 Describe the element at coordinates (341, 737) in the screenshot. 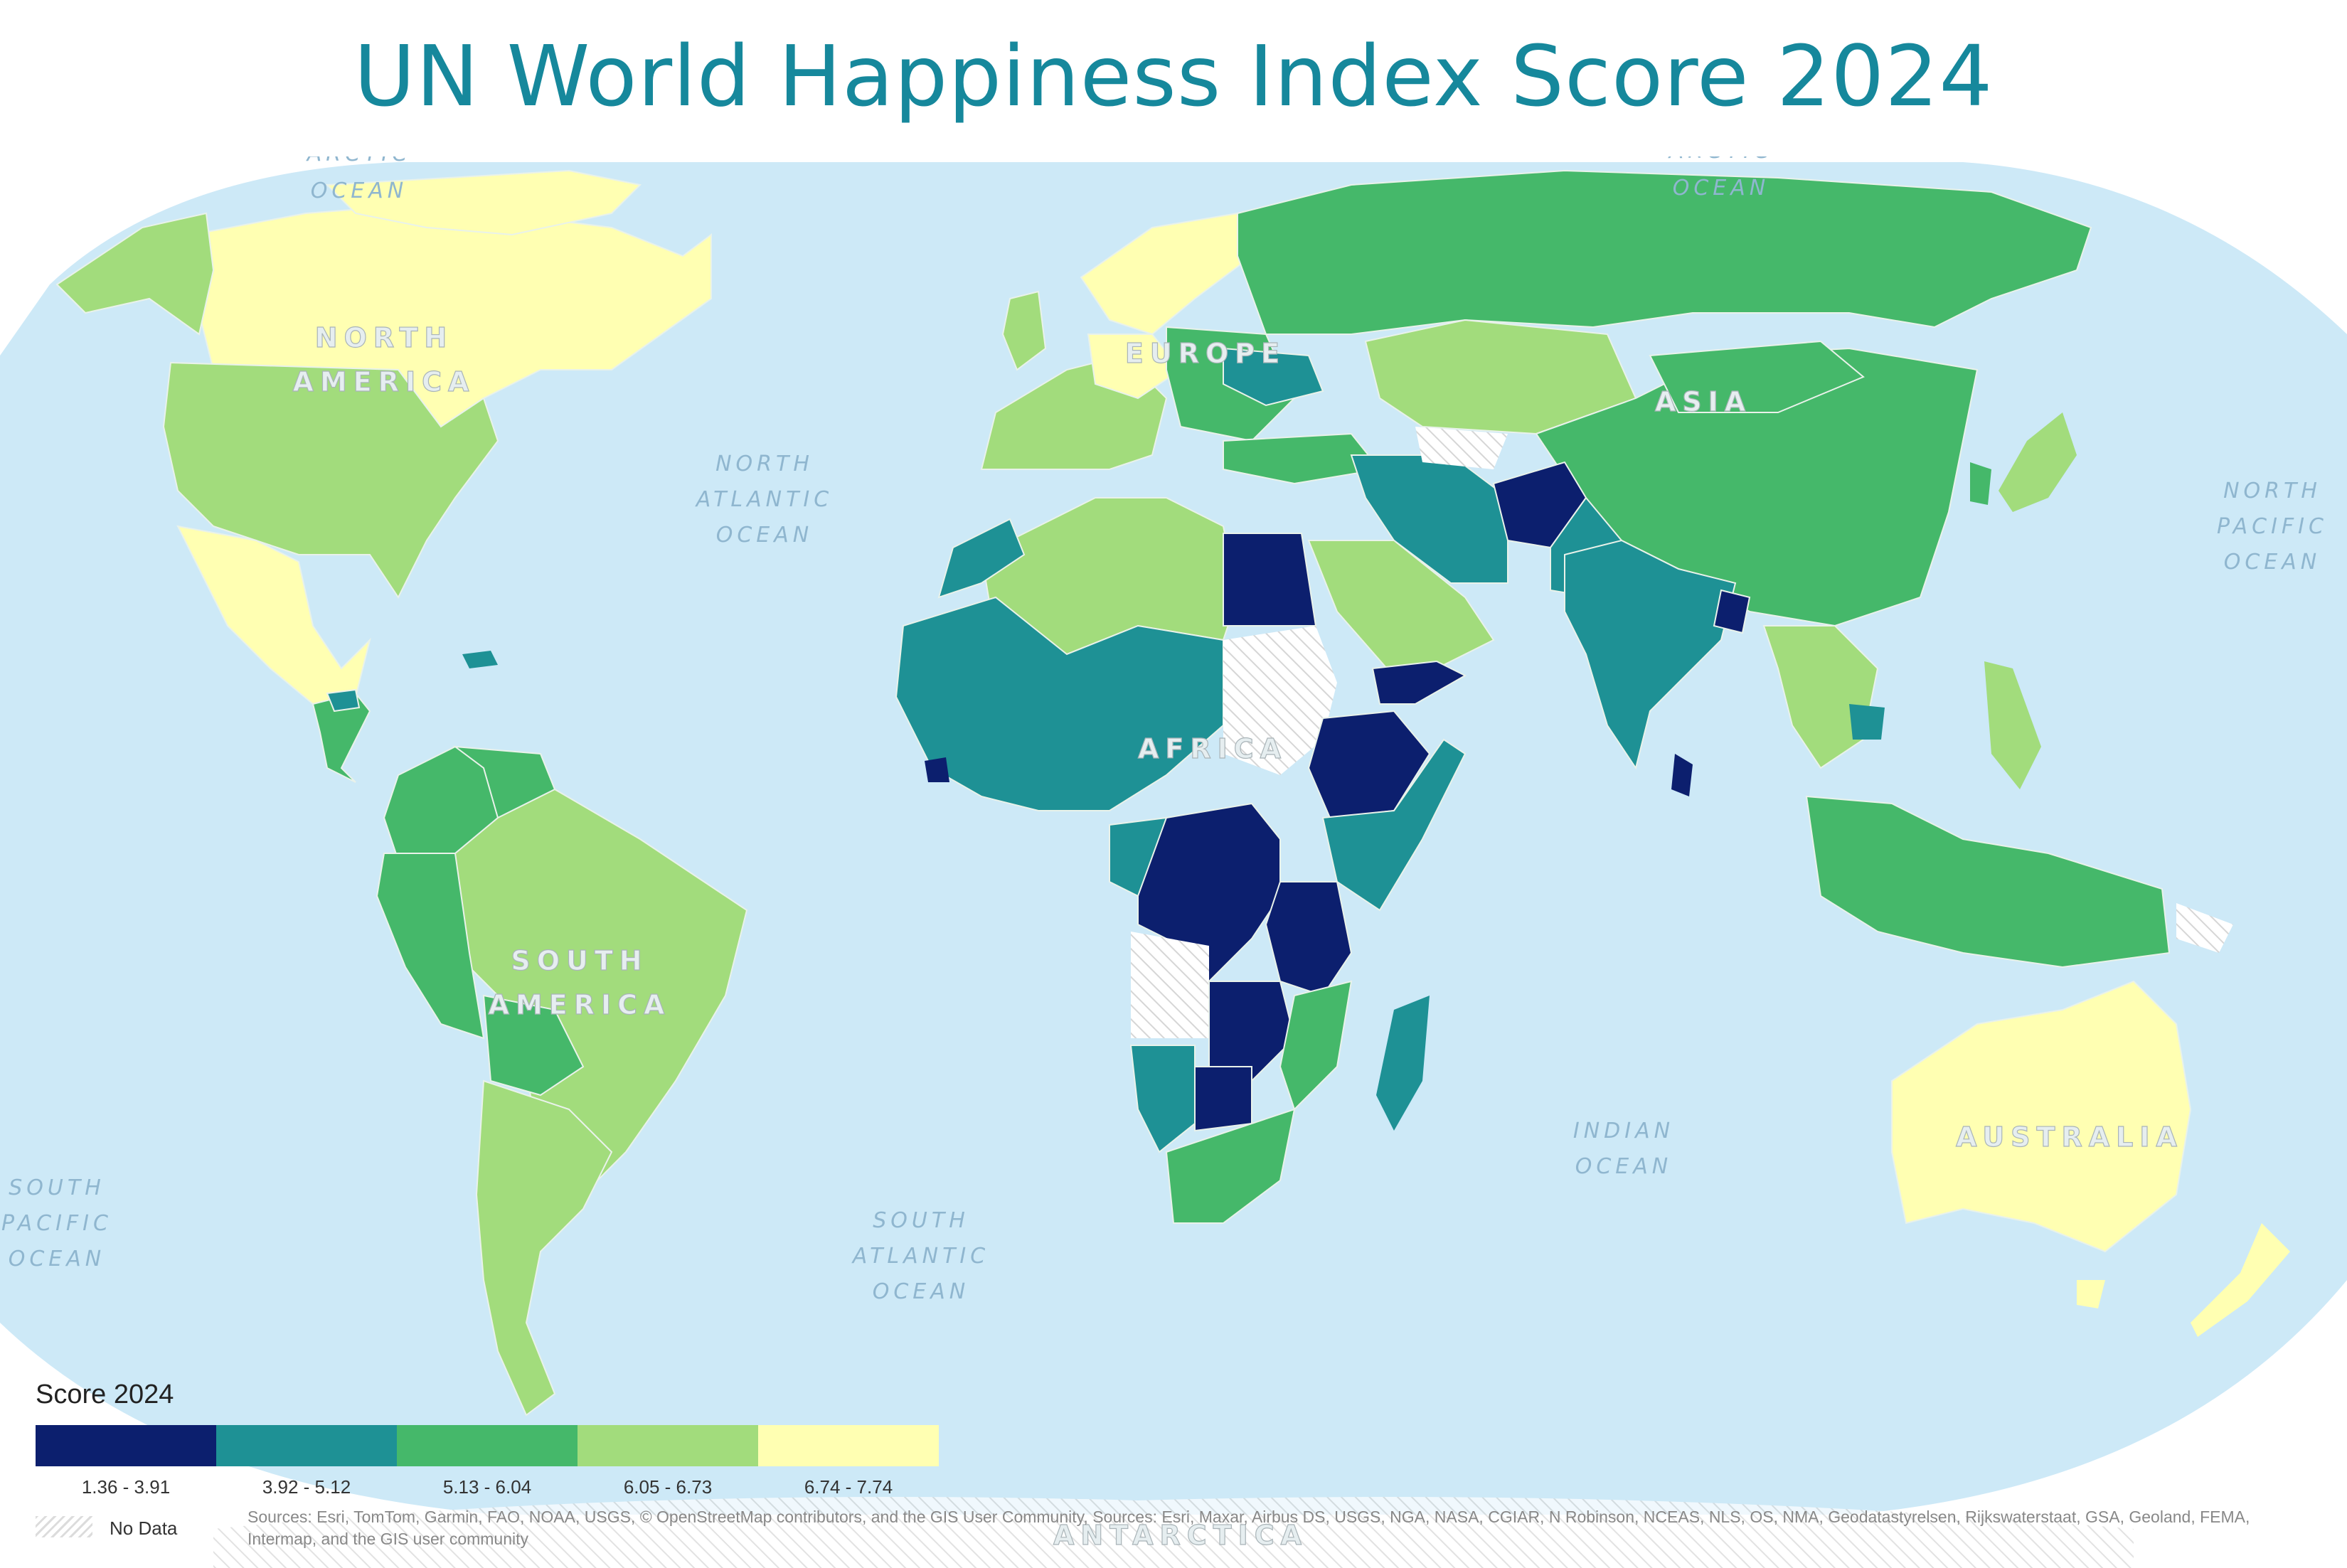

I see `country-central-america` at that location.